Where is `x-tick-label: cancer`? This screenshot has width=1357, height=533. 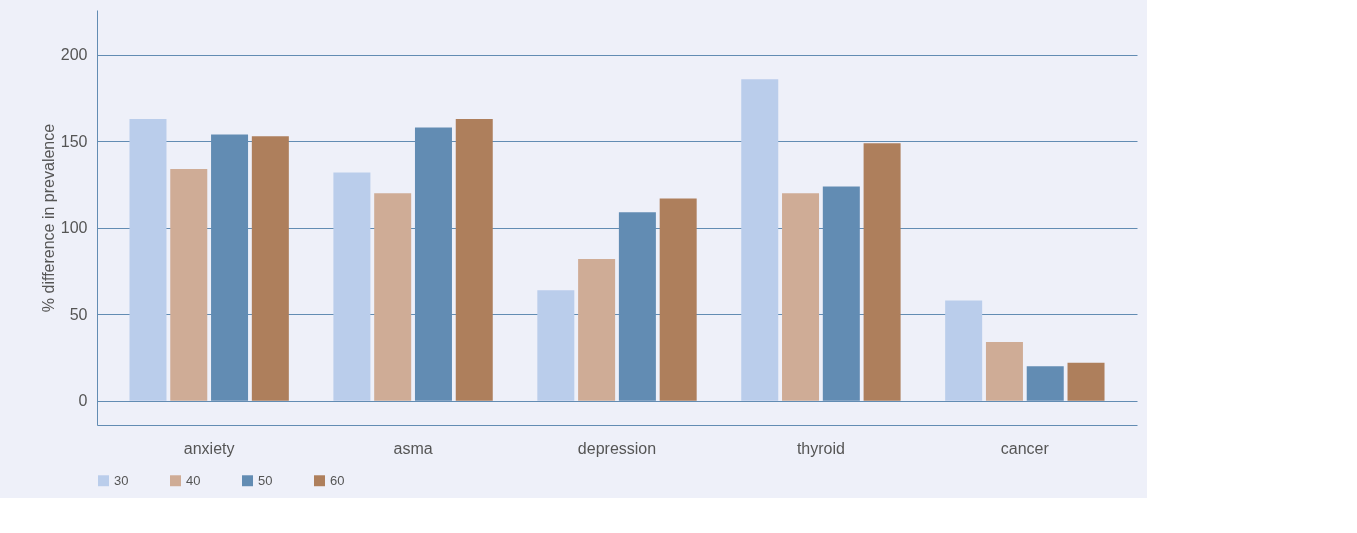
x-tick-label: cancer is located at coordinates (1025, 448).